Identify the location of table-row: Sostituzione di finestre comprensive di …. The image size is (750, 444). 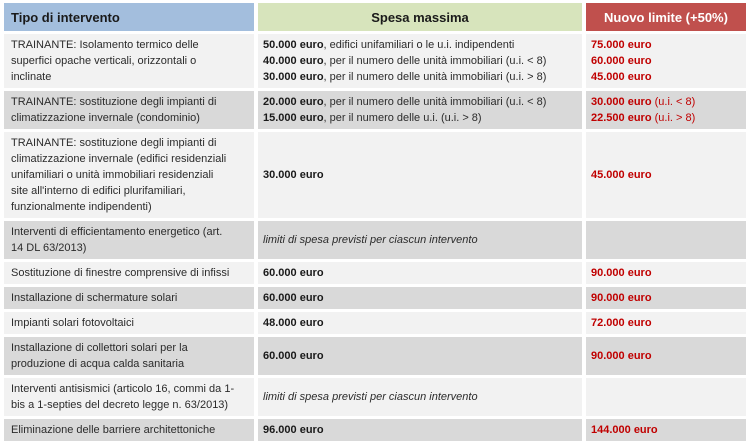
(375, 273).